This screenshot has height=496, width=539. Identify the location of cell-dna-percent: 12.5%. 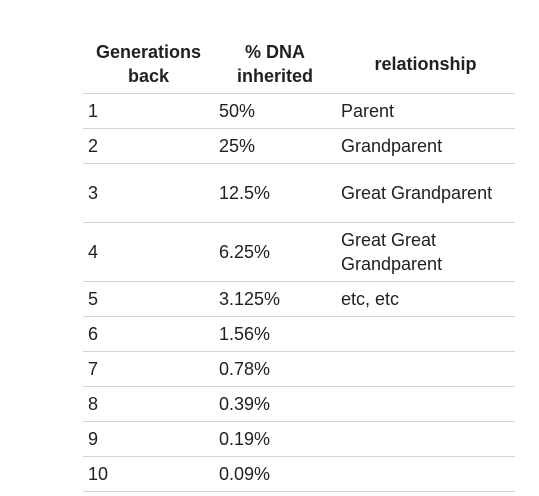
(275, 193).